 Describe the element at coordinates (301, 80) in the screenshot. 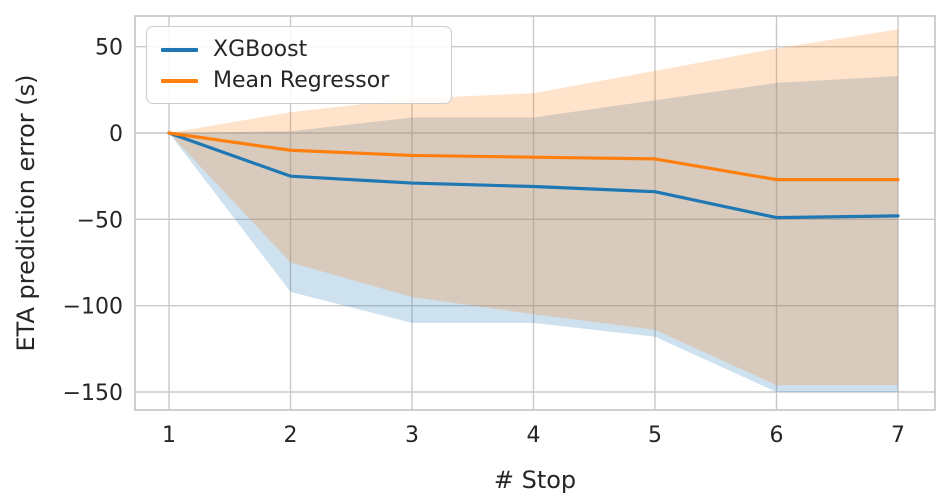

I see `legend-label: Mean Regressor` at that location.